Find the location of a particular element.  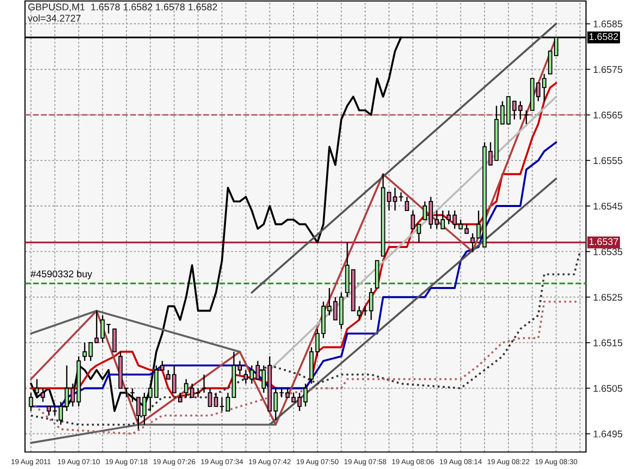

y-tick-label: 1.6565 is located at coordinates (608, 115).